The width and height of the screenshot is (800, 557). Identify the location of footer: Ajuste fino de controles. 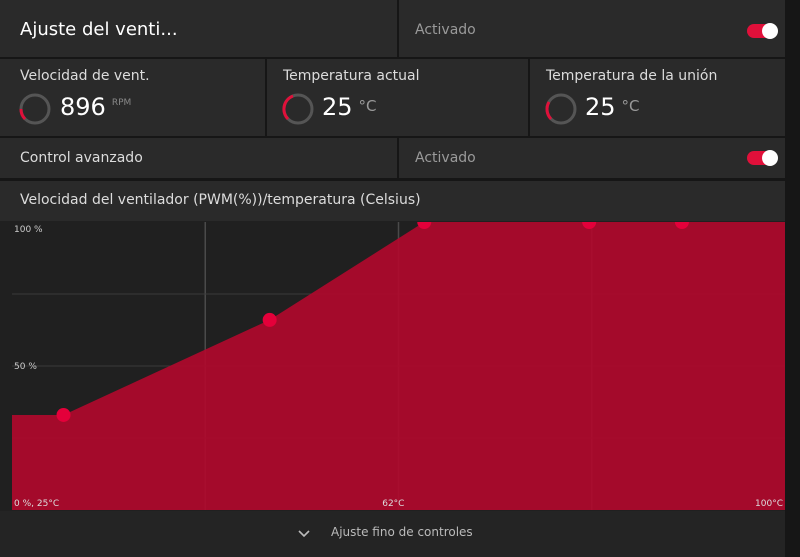
(392, 534).